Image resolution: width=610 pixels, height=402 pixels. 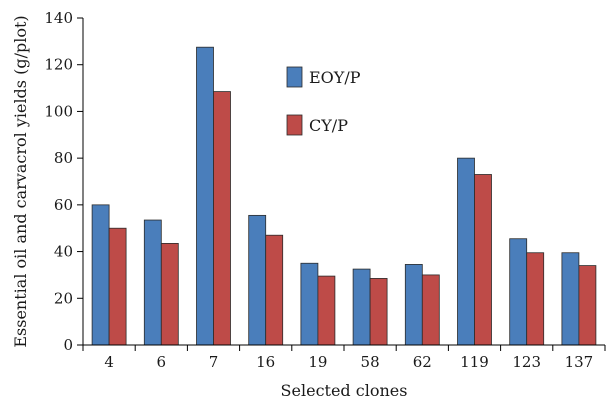 I want to click on legend-label-eoy-p: EOY/P, so click(x=335, y=77).